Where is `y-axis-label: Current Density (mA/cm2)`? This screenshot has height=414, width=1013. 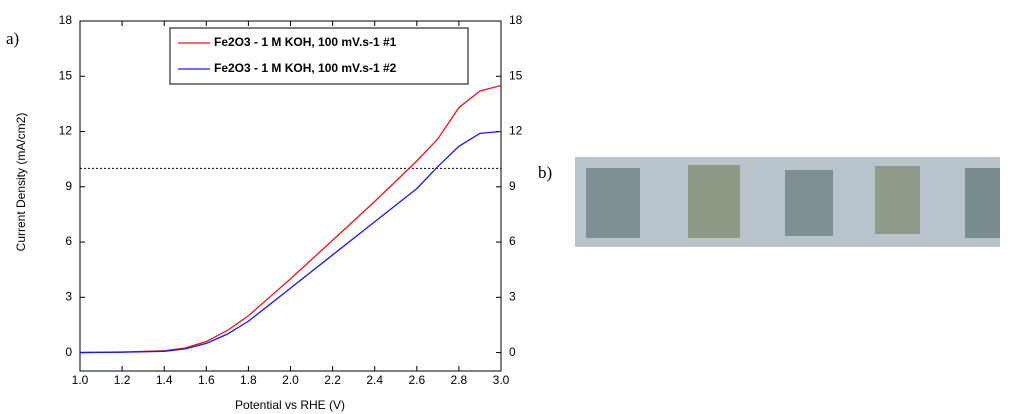 y-axis-label: Current Density (mA/cm2) is located at coordinates (21, 182).